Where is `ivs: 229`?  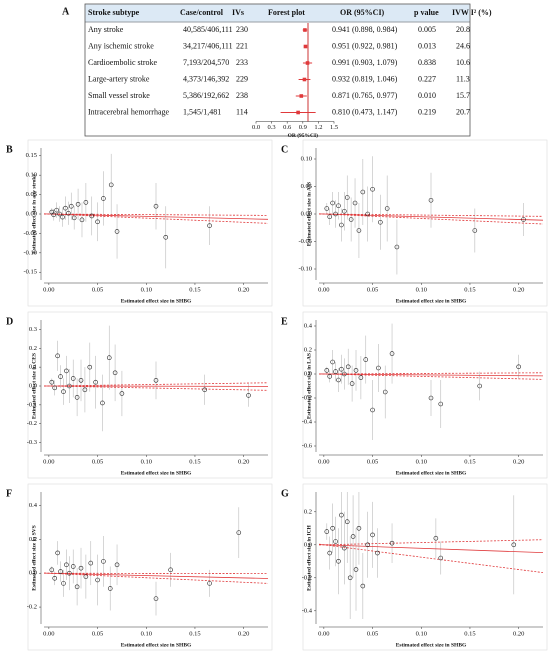
ivs: 229 is located at coordinates (242, 78).